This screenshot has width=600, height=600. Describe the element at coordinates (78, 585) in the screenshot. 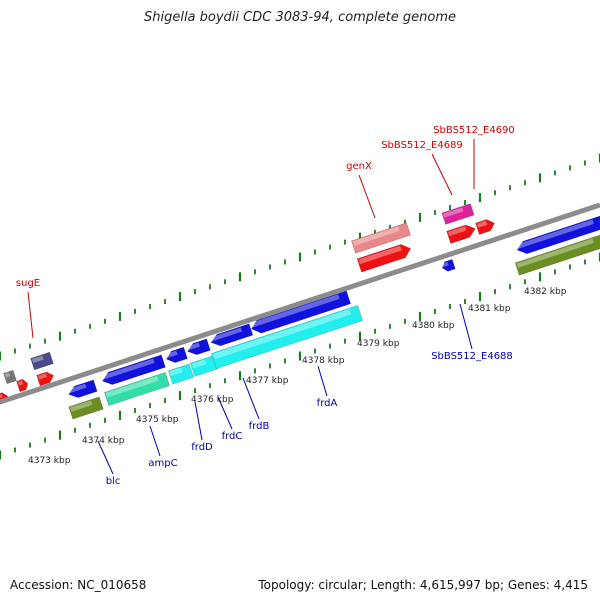

I see `accession-label: Accession: NC_010658` at that location.